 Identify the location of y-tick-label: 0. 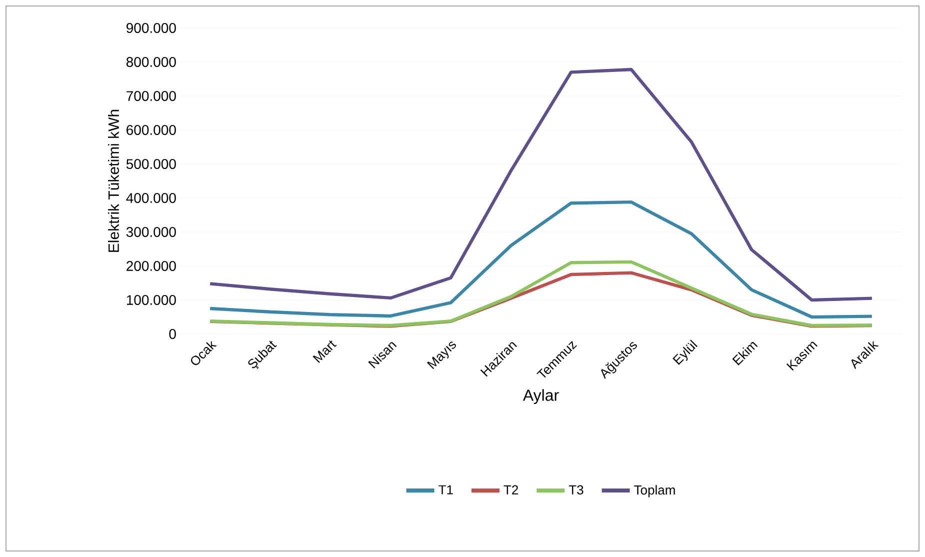
(172, 334).